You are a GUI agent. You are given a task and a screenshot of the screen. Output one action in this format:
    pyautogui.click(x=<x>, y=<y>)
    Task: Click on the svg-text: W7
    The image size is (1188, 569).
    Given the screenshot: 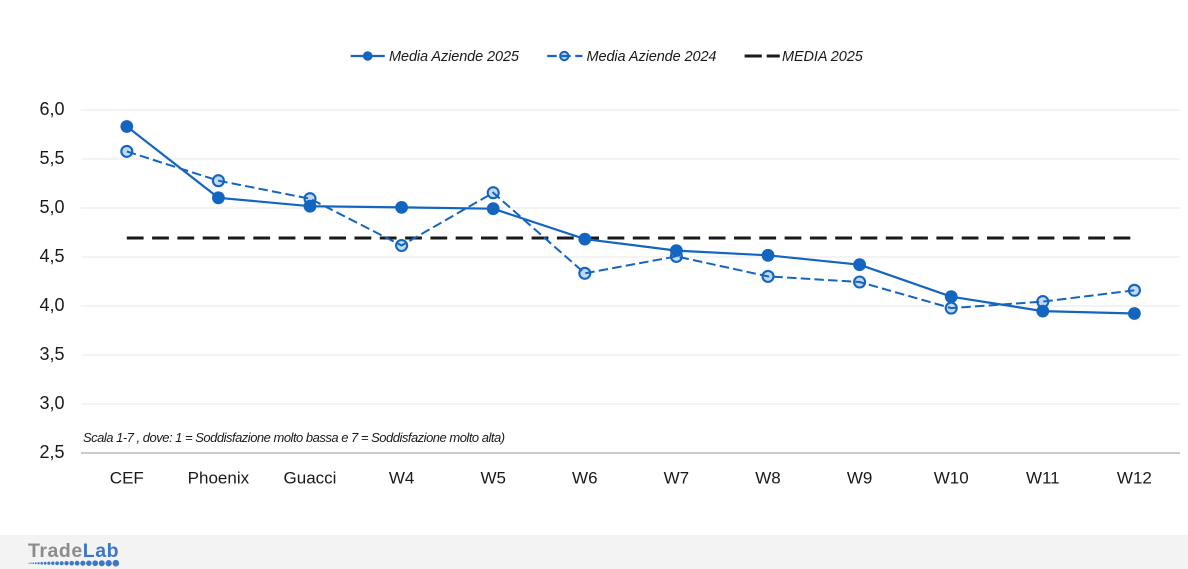 What is the action you would take?
    pyautogui.click(x=677, y=478)
    